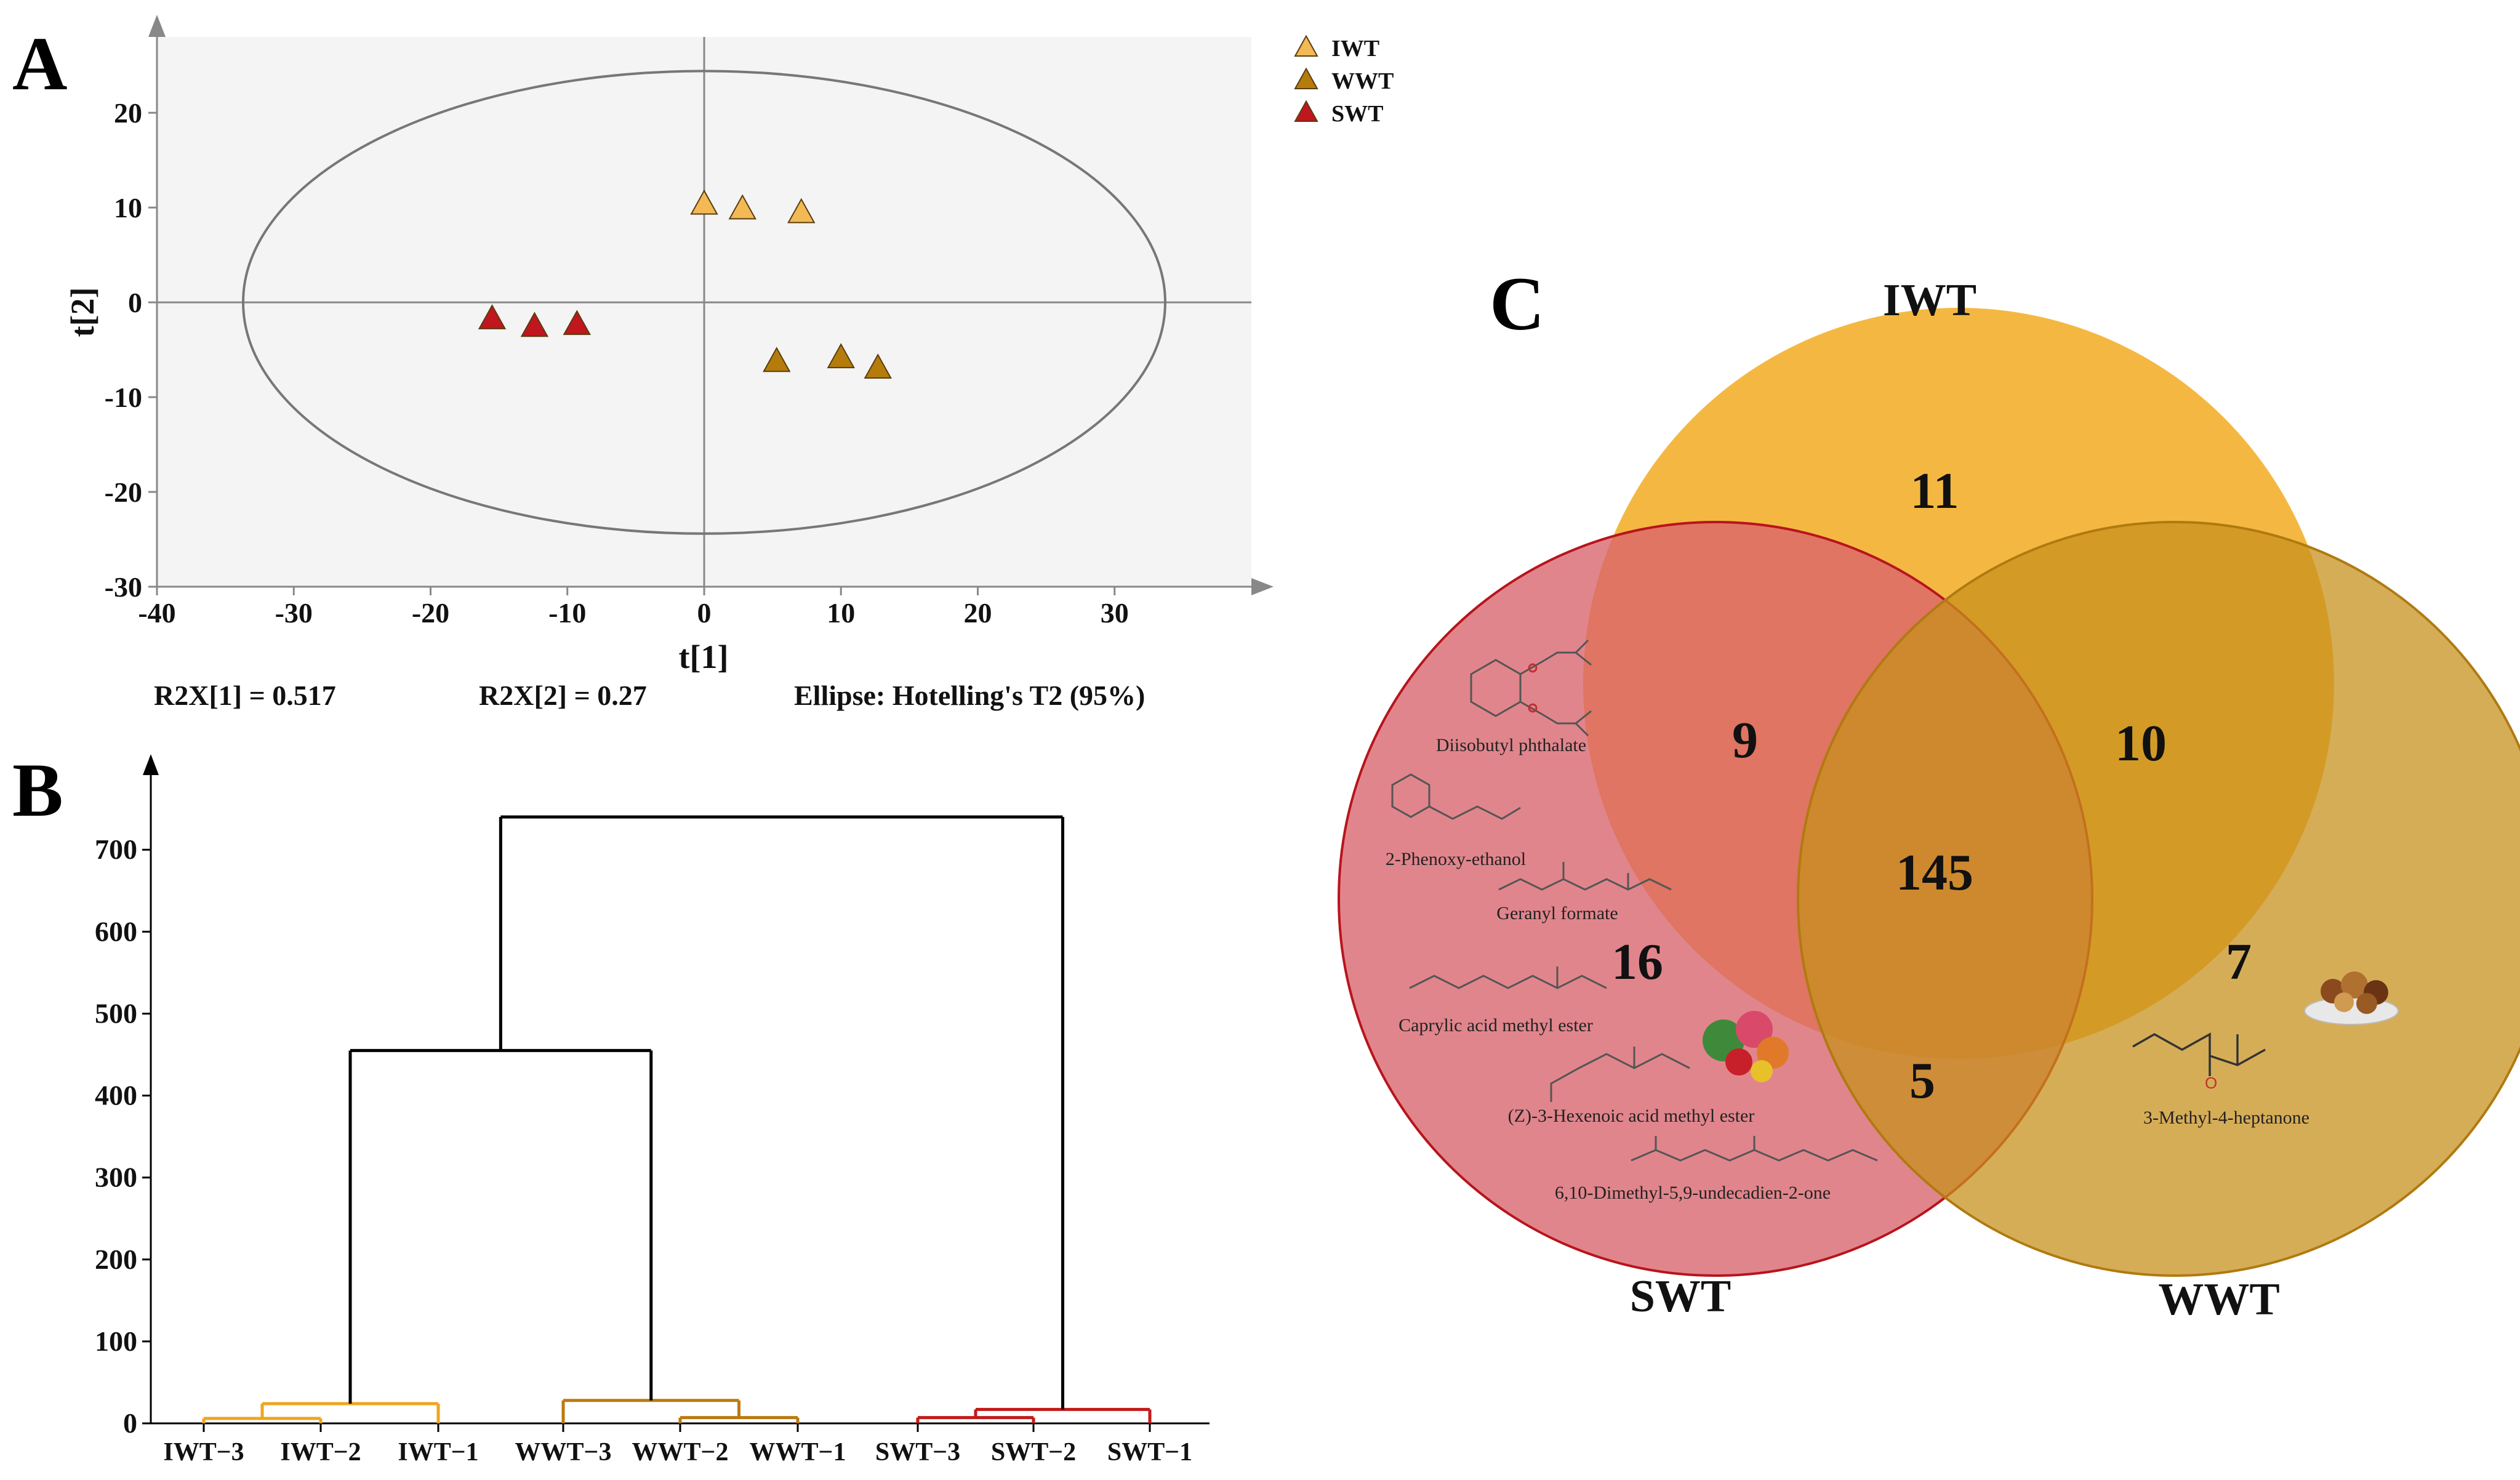  Describe the element at coordinates (116, 1013) in the screenshot. I see `dendro-y-tick-label: 500` at that location.